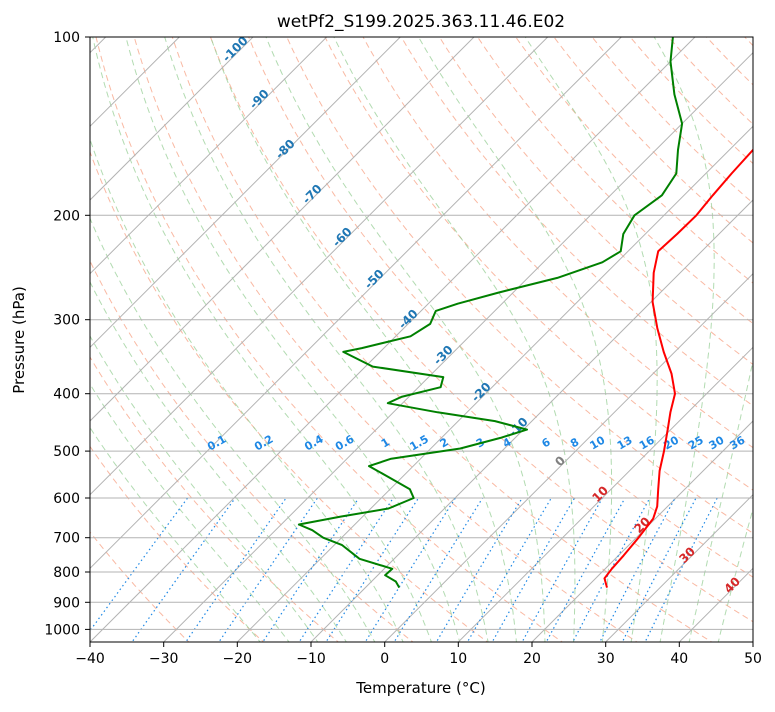  Describe the element at coordinates (66, 216) in the screenshot. I see `y-tick-label: 200` at that location.